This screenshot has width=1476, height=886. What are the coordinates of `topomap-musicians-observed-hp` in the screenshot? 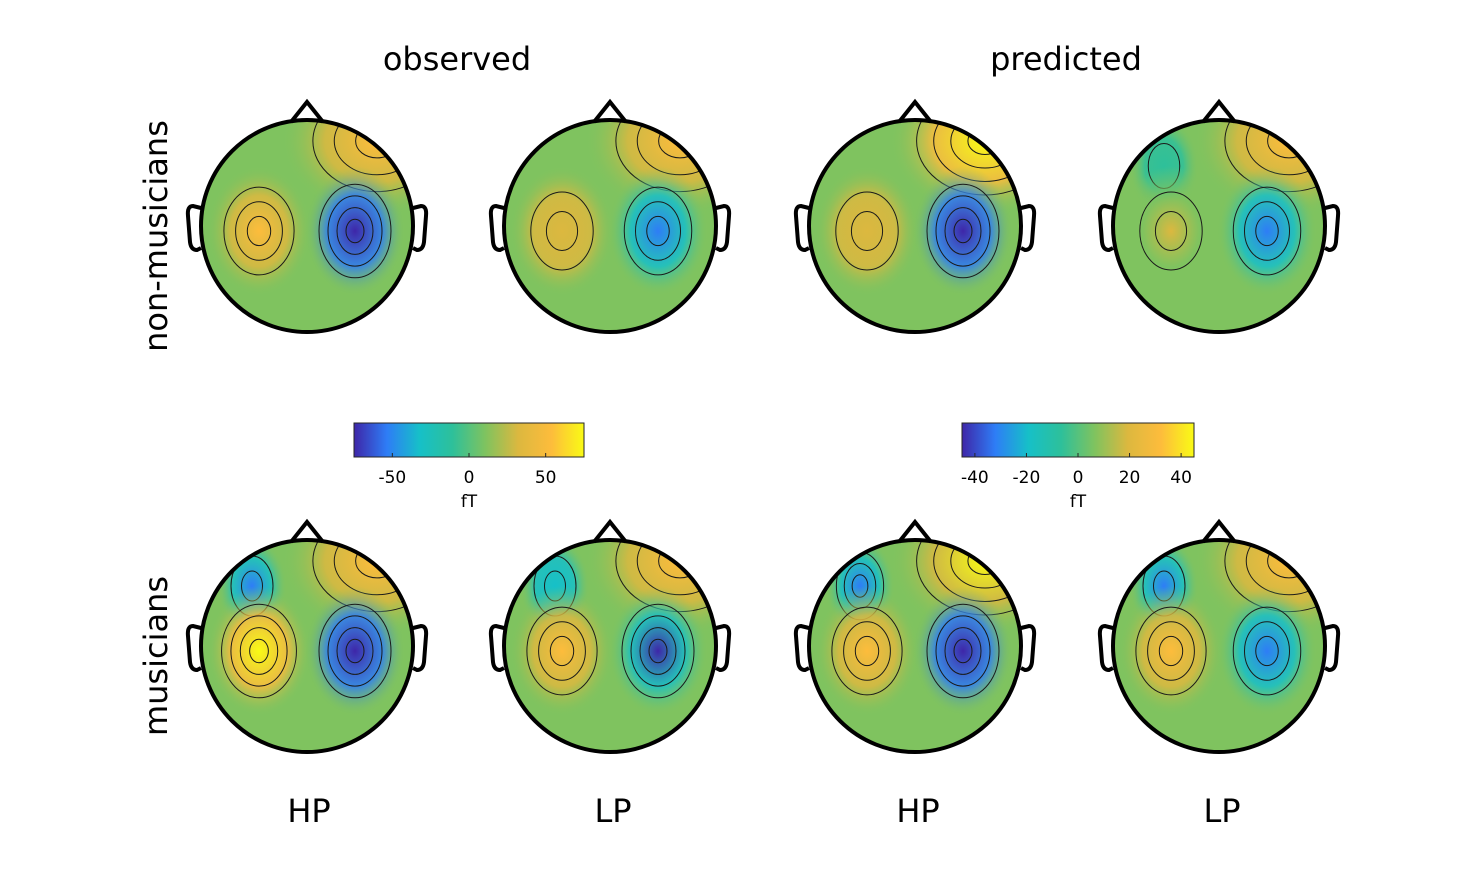 It's located at (307, 636).